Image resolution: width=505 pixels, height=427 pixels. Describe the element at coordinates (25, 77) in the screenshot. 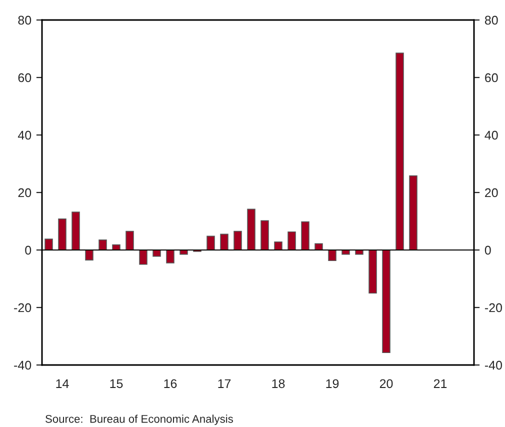

I see `y-tick-label: 60` at that location.